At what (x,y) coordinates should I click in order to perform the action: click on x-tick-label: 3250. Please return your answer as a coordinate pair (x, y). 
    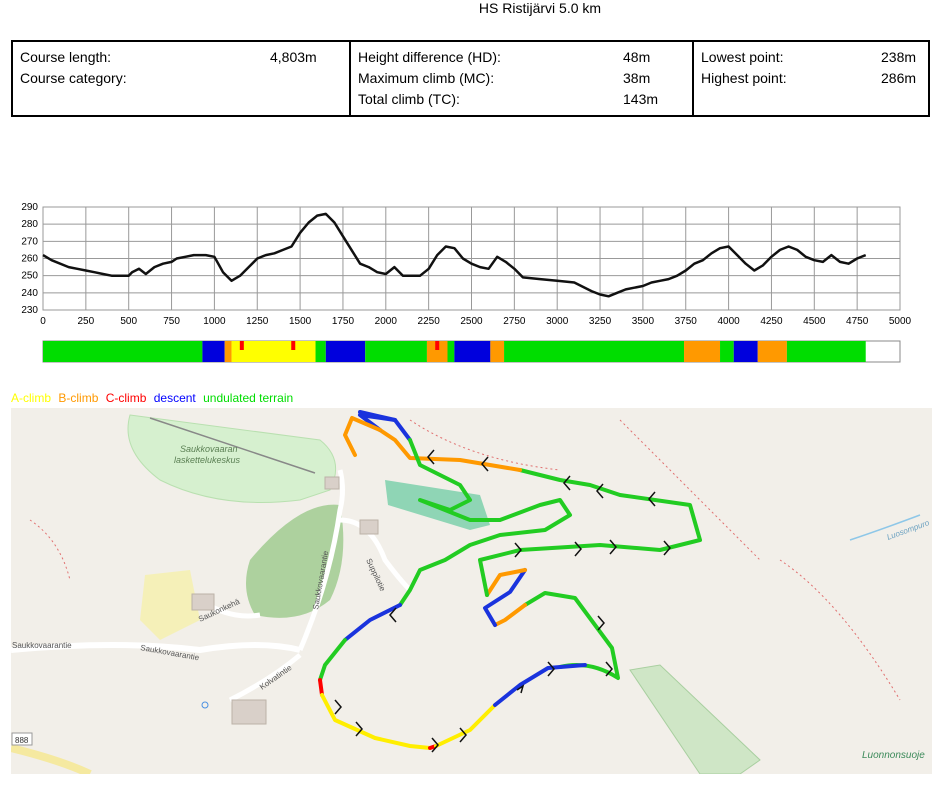
    Looking at the image, I should click on (600, 321).